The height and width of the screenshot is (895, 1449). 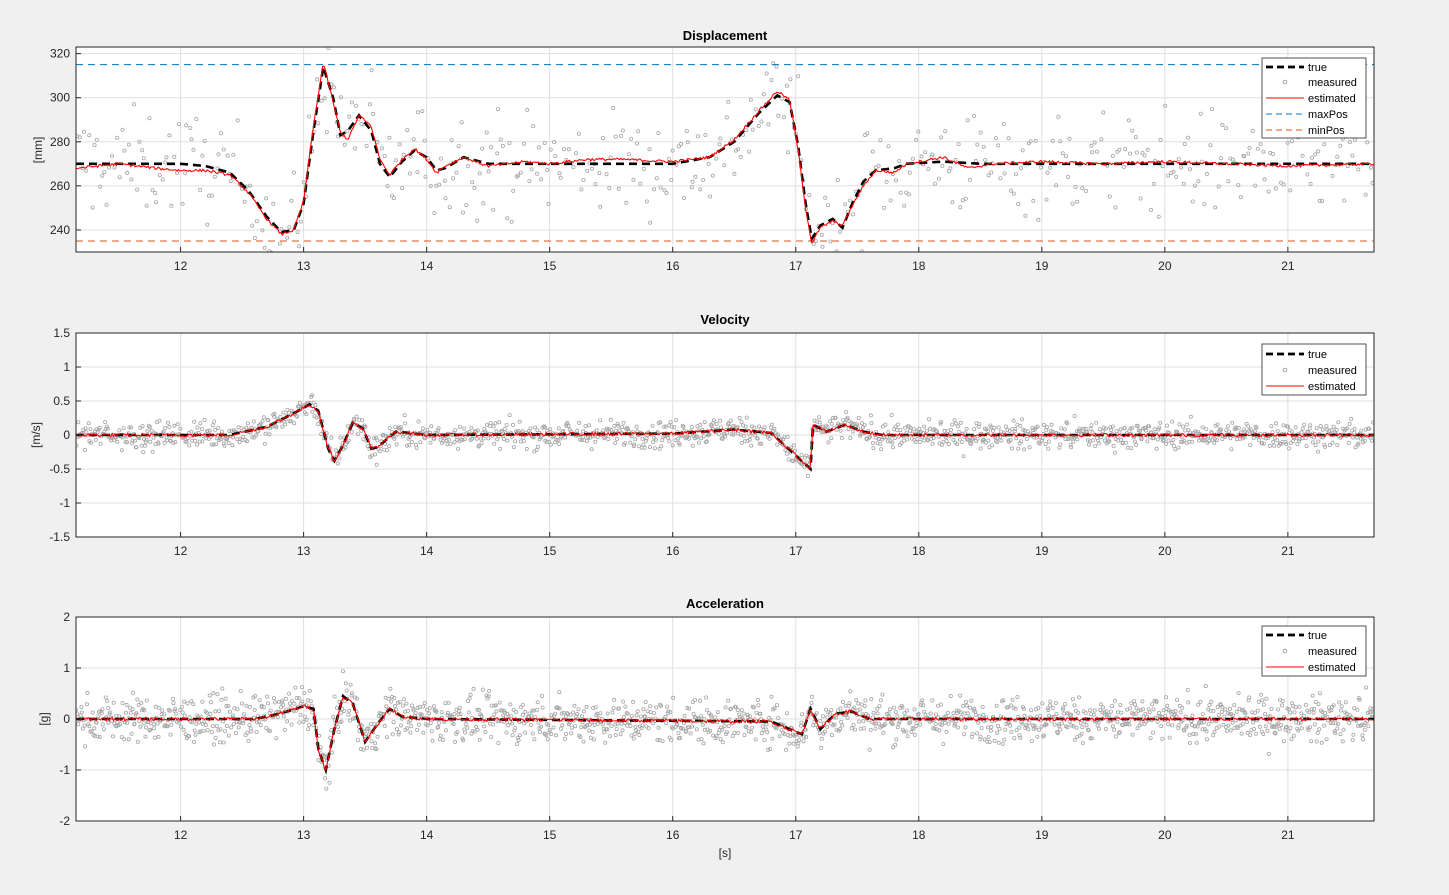 What do you see at coordinates (66, 435) in the screenshot?
I see `y-tick-label: 0` at bounding box center [66, 435].